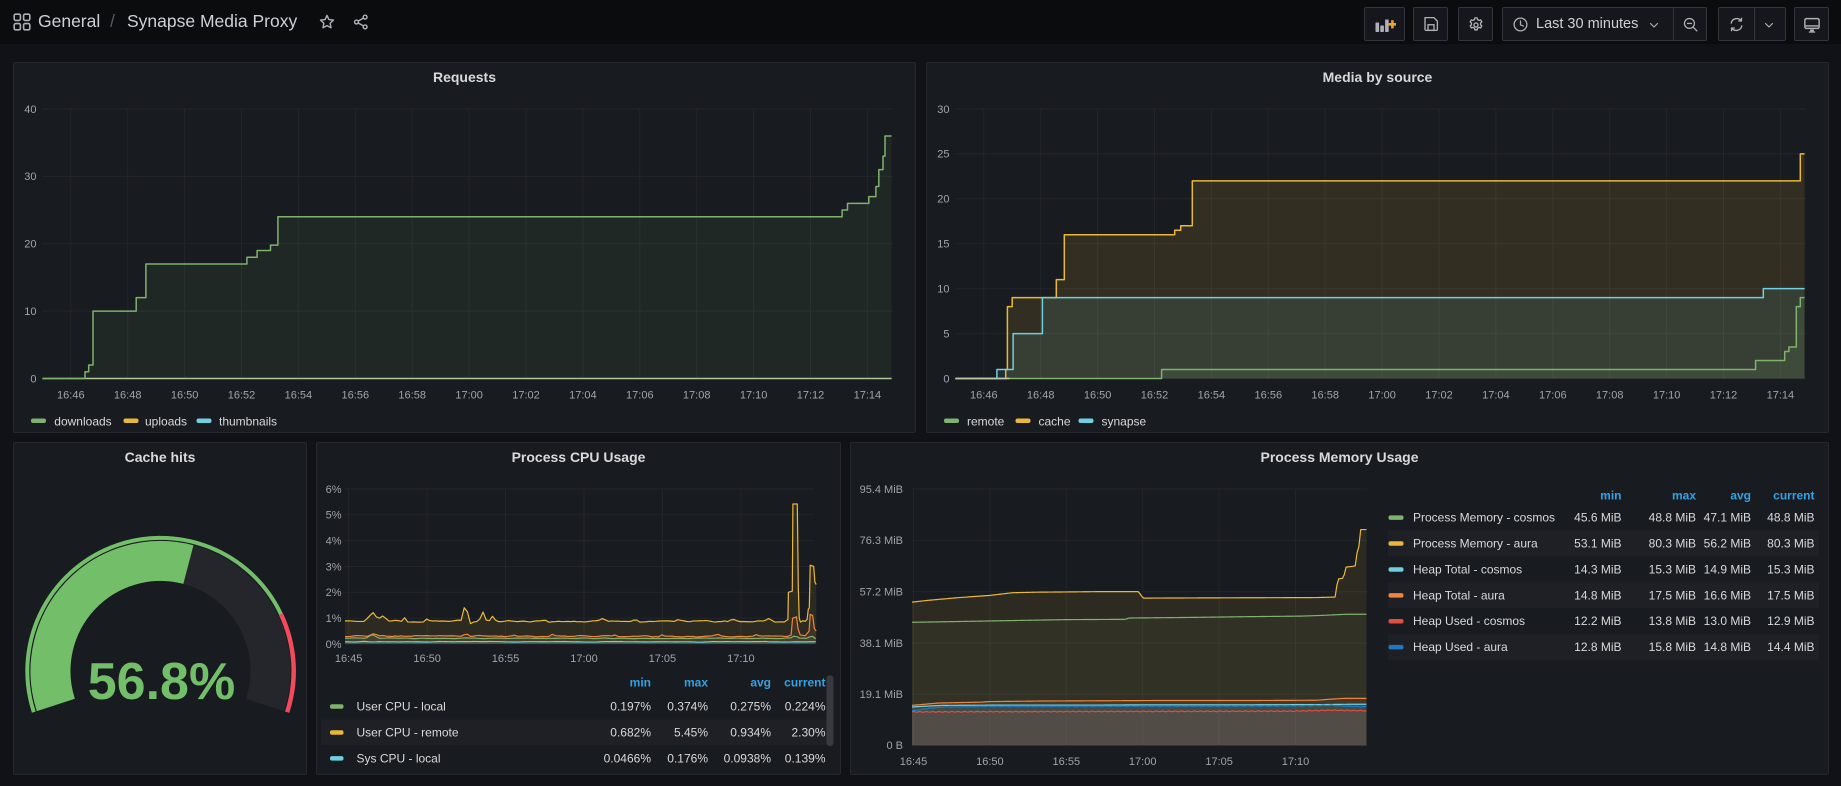  Describe the element at coordinates (881, 593) in the screenshot. I see `svg-text: 57.2 MiB` at that location.